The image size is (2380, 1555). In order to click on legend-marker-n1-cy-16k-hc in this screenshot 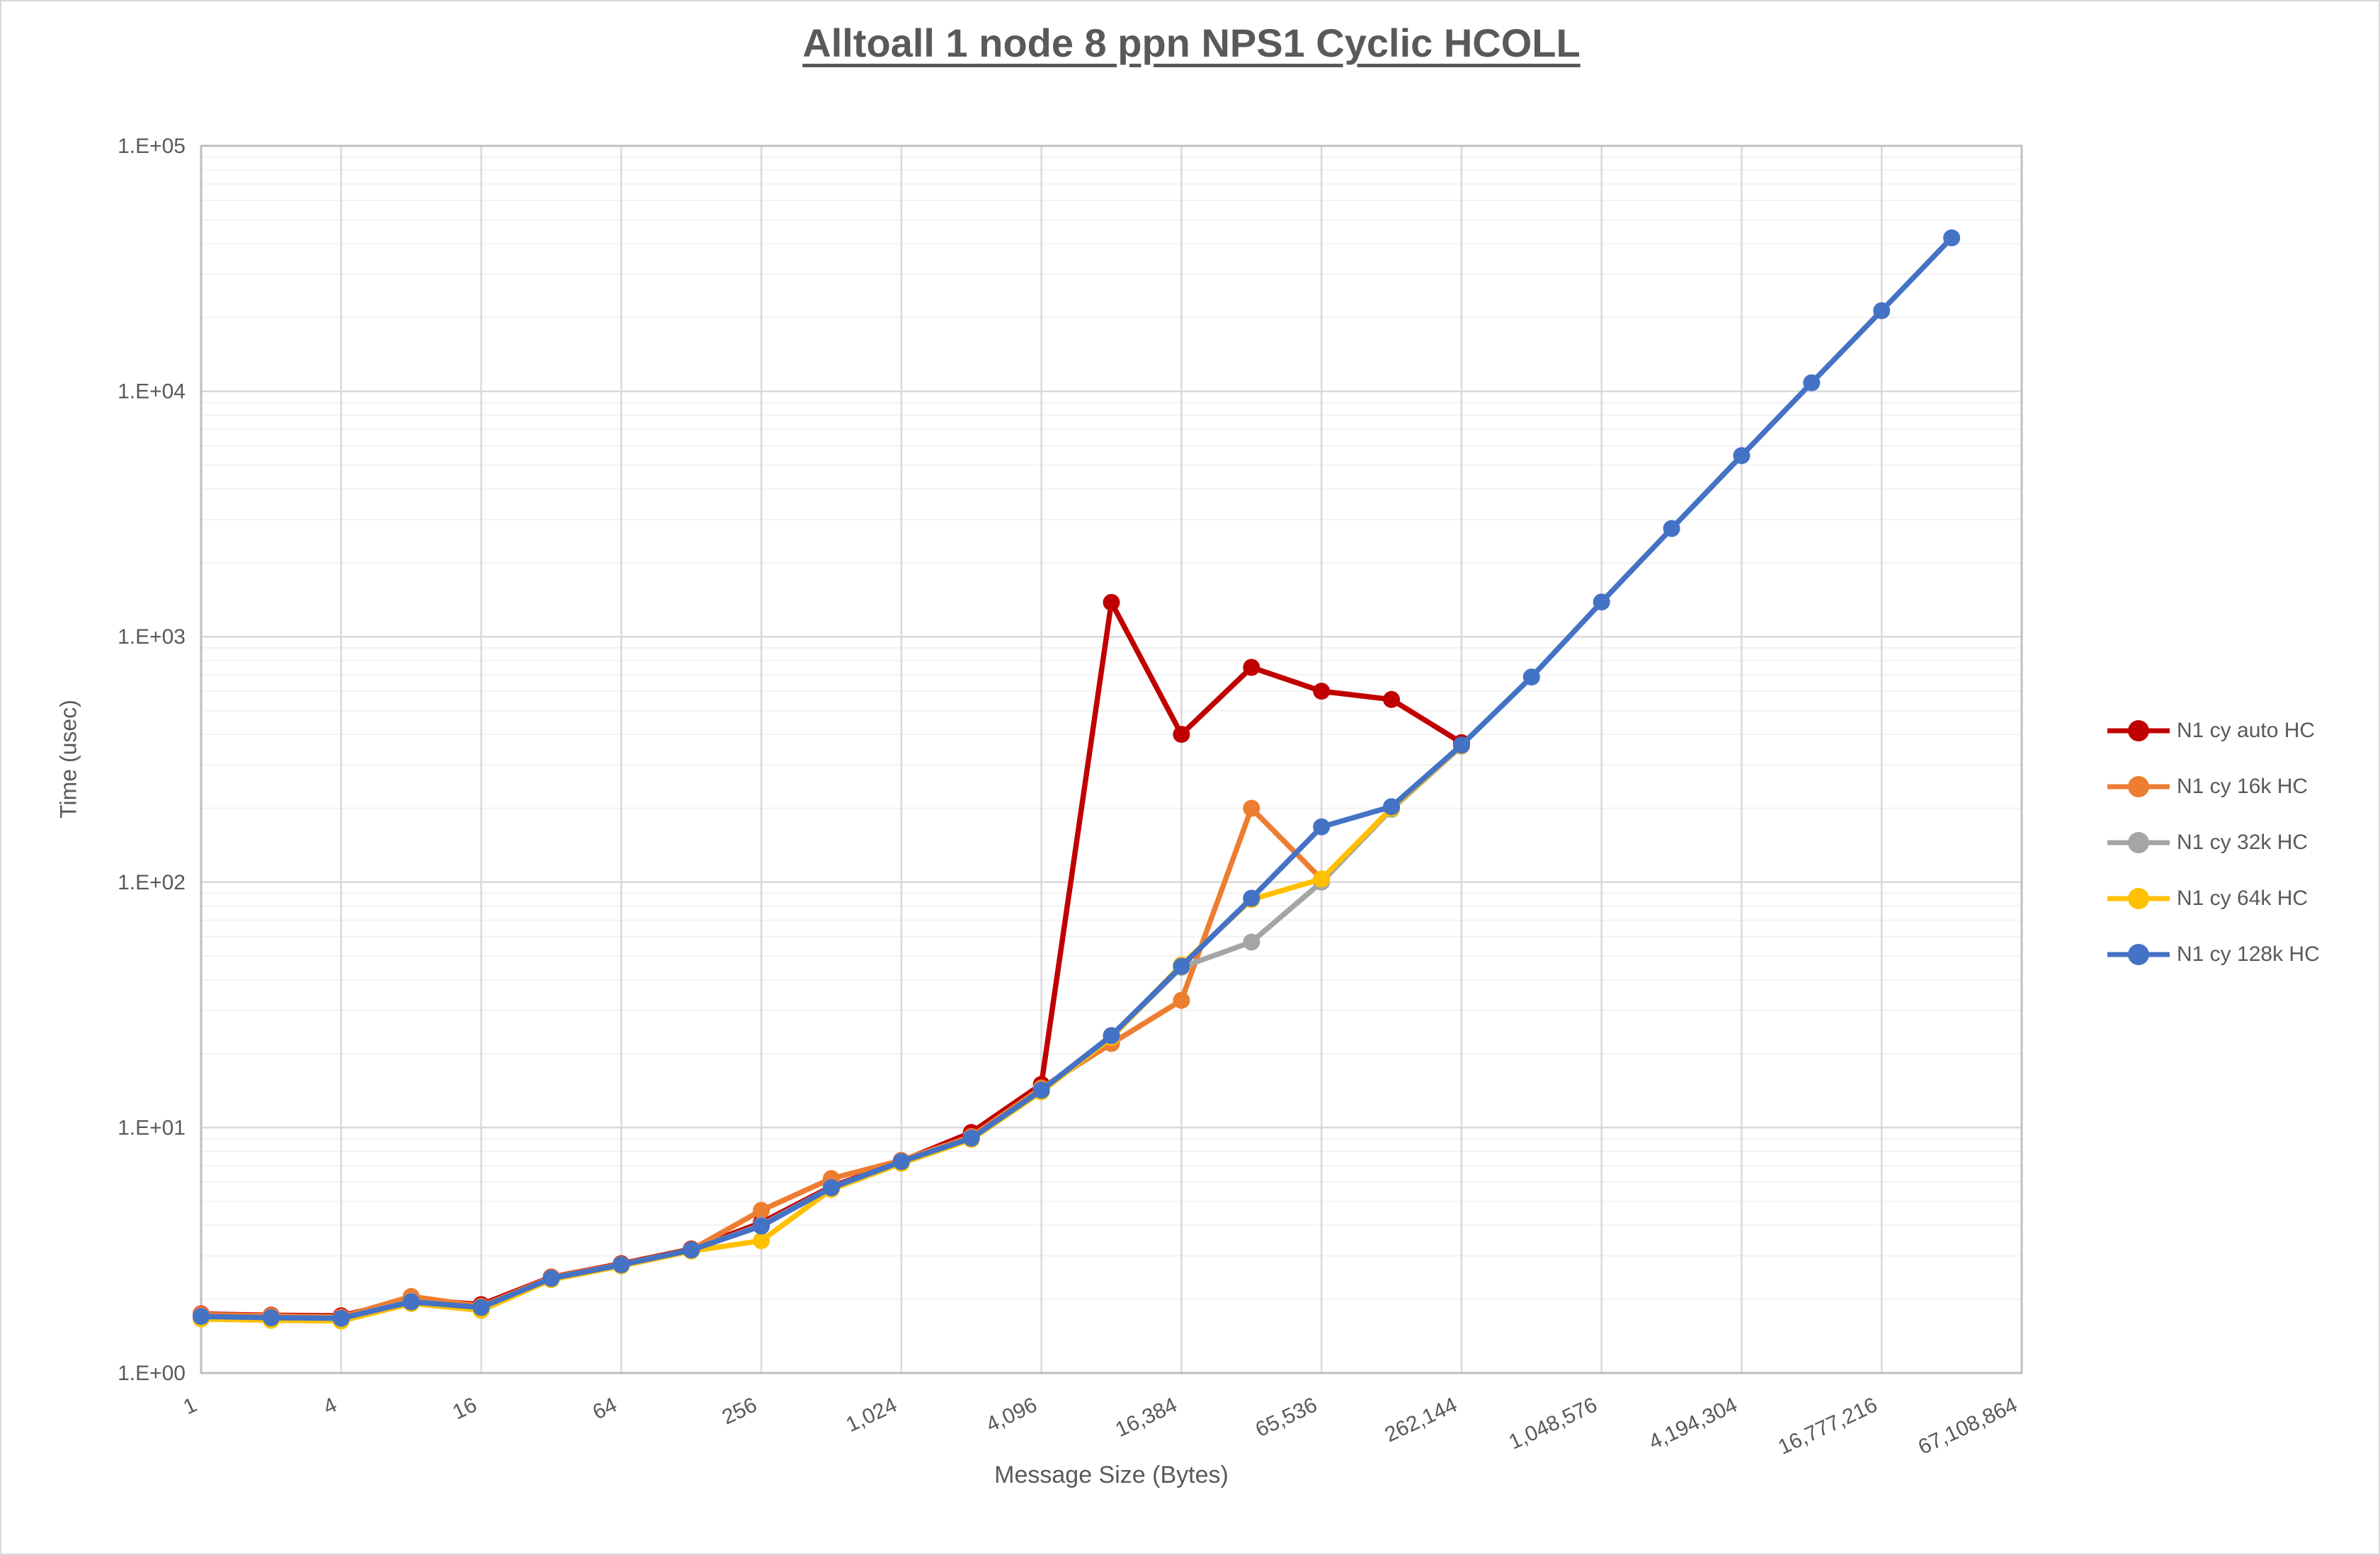, I will do `click(2138, 786)`.